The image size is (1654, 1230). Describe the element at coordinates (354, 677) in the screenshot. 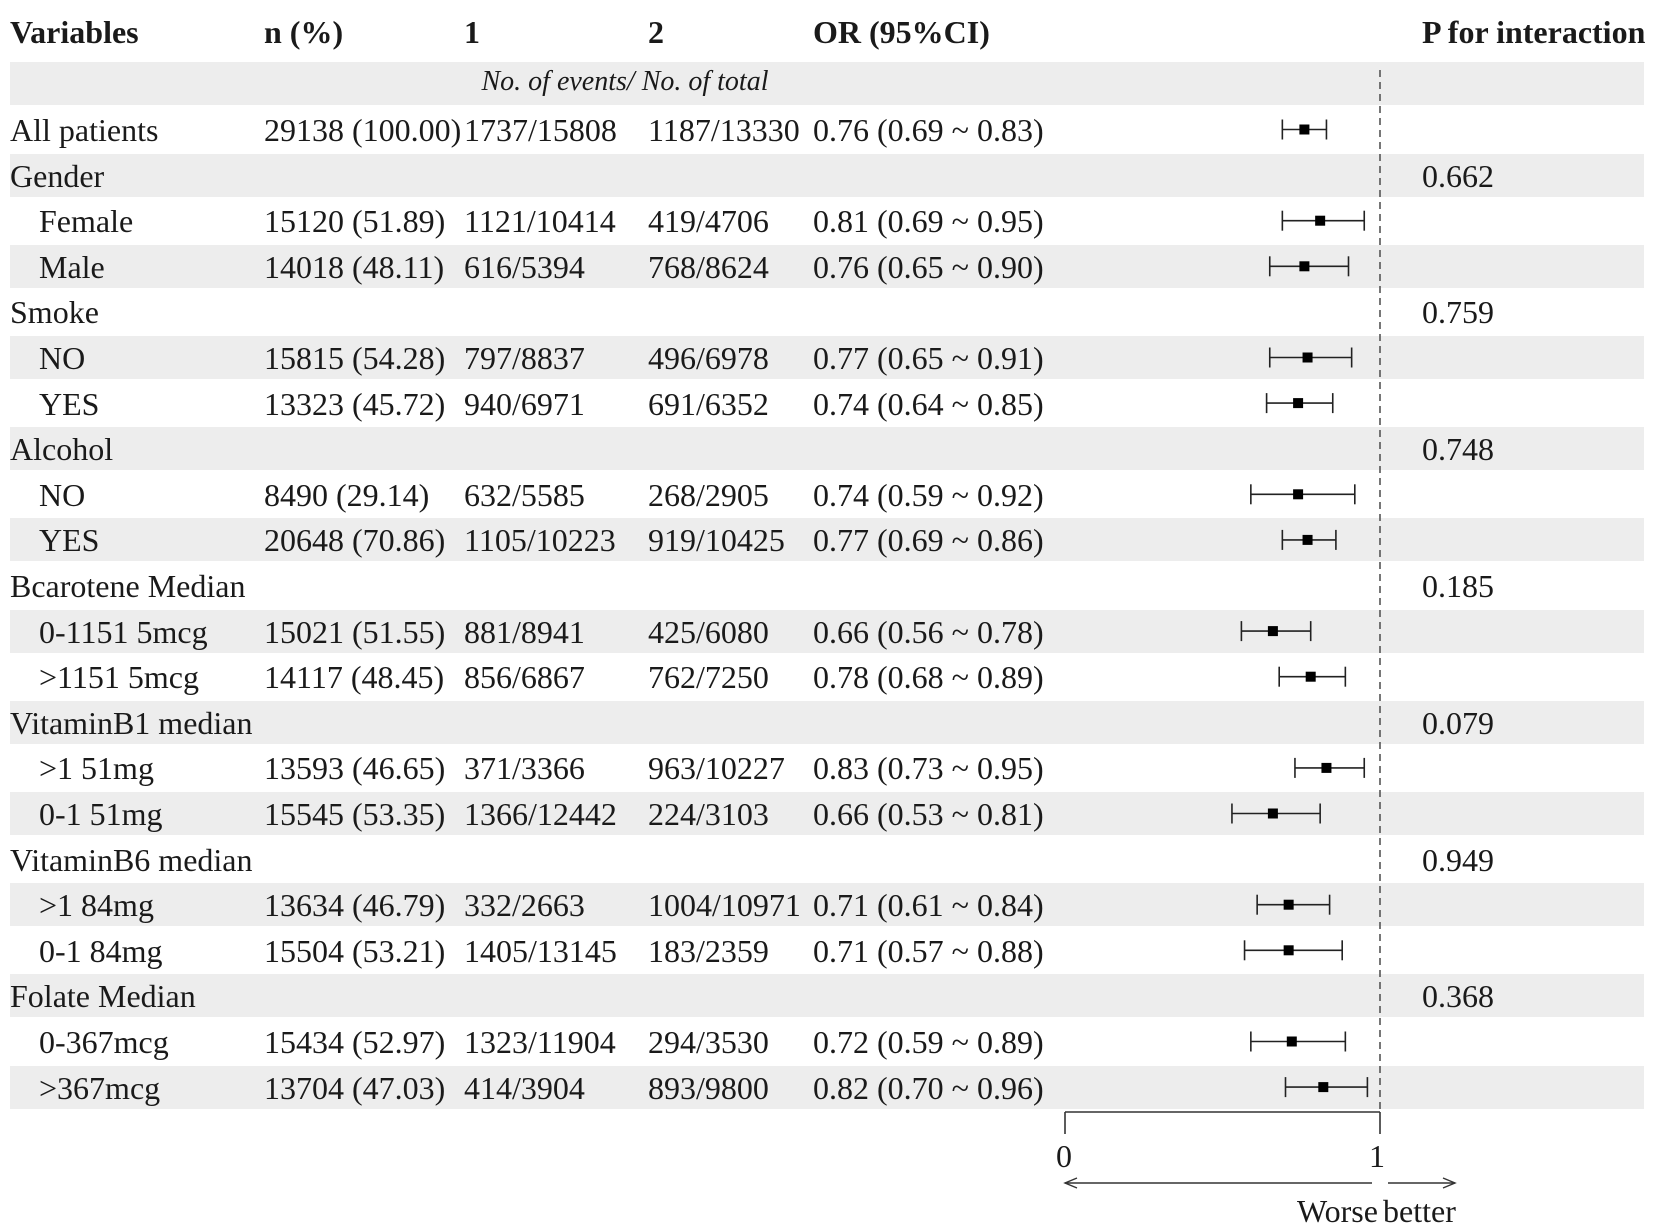

I see `n-percent-cell: 14117 (48.45)` at that location.